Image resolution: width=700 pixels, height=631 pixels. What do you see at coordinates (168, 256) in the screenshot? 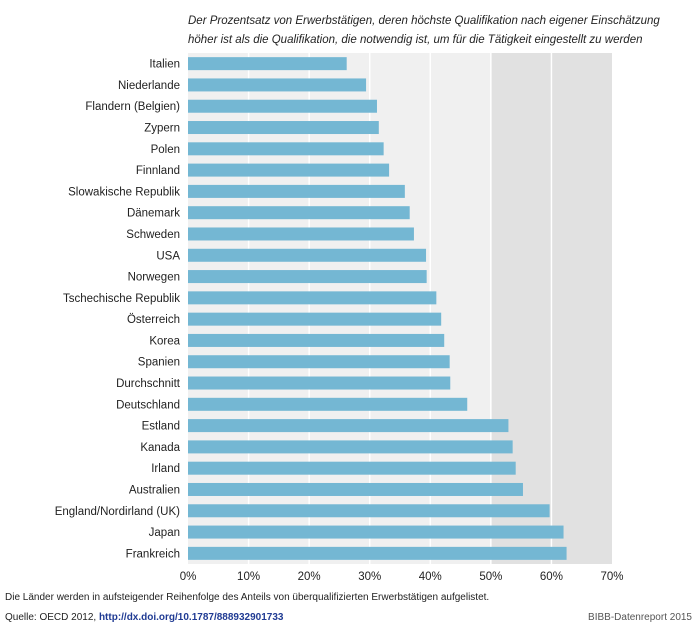
I see `category-label: USA` at bounding box center [168, 256].